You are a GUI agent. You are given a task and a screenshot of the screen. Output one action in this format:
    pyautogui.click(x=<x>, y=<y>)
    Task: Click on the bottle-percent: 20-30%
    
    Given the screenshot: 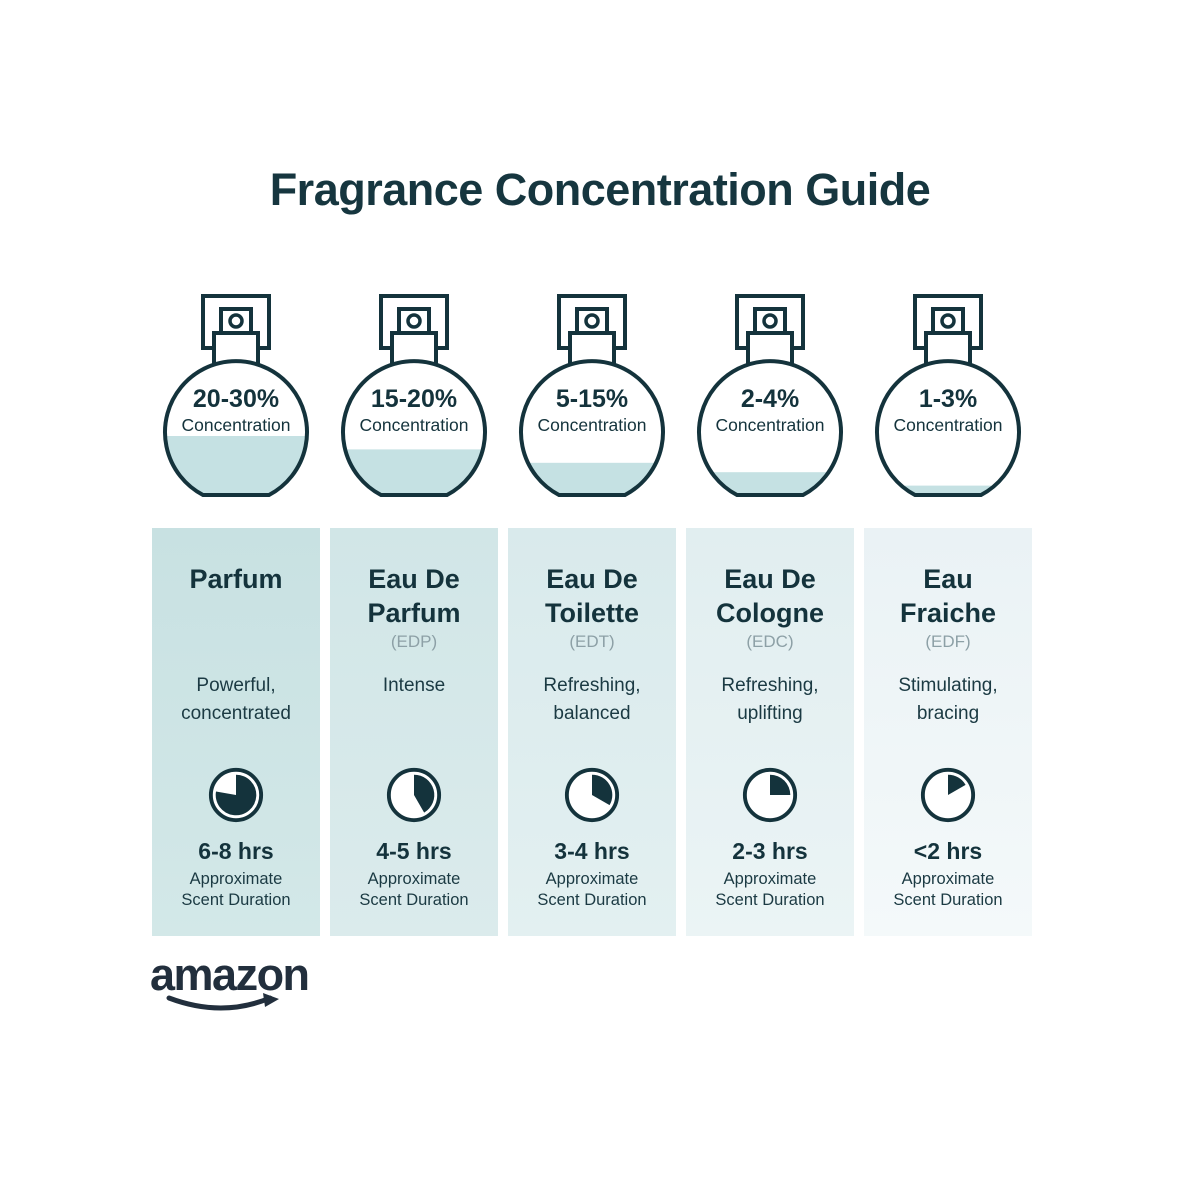 What is the action you would take?
    pyautogui.click(x=236, y=399)
    